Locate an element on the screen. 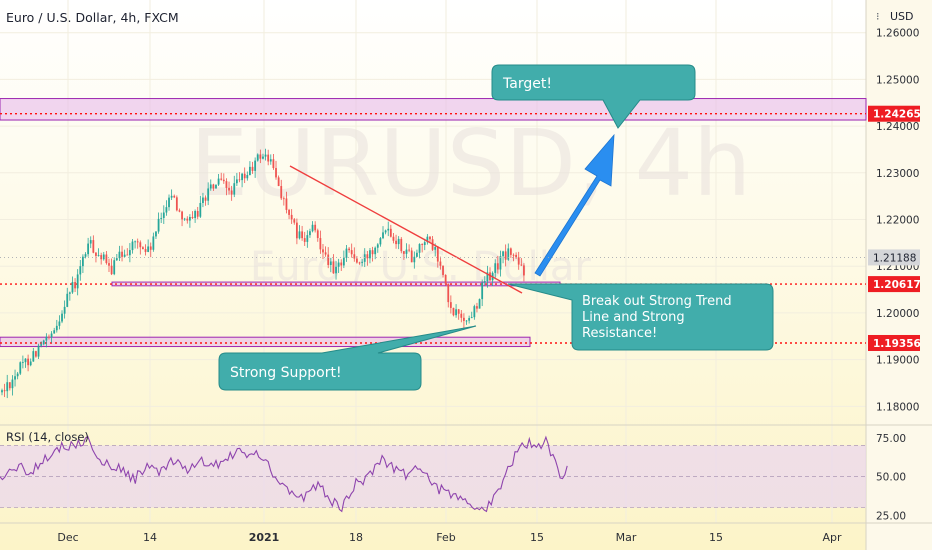 This screenshot has height=550, width=932. callout-support-shape is located at coordinates (347, 358).